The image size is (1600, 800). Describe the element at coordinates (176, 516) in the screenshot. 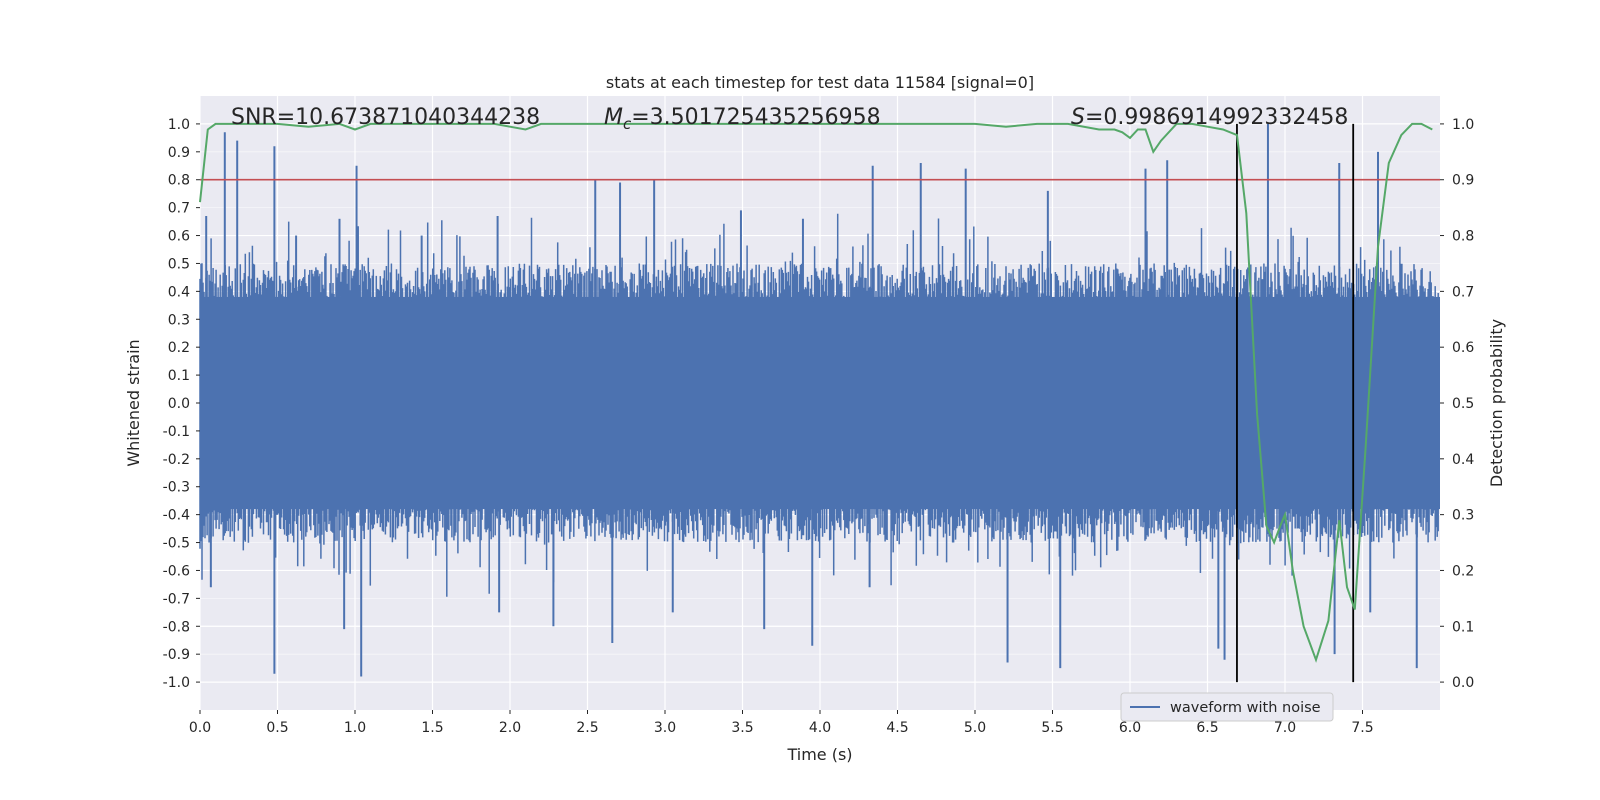

I see `y-tick-label: -0.4` at that location.